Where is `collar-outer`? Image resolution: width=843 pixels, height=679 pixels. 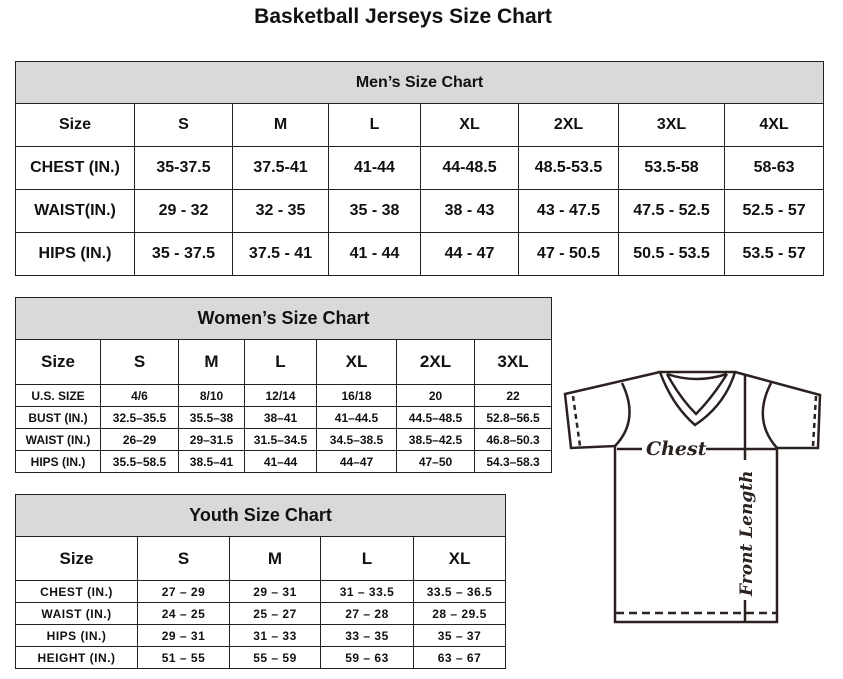 collar-outer is located at coordinates (697, 398).